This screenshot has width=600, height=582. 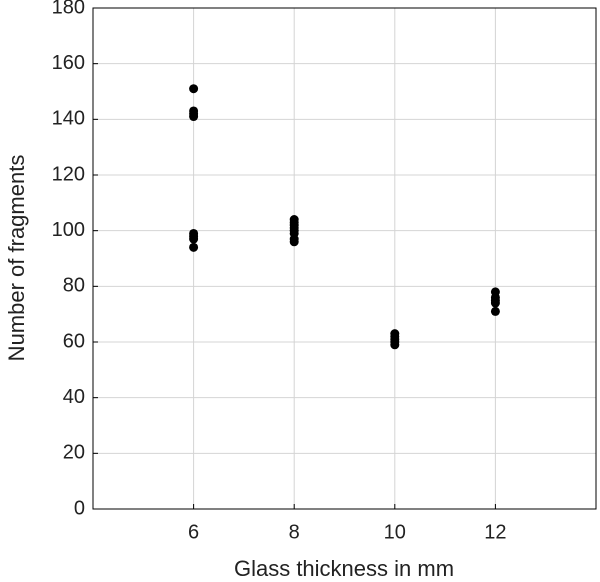 What do you see at coordinates (294, 532) in the screenshot?
I see `x-tick-label: 8` at bounding box center [294, 532].